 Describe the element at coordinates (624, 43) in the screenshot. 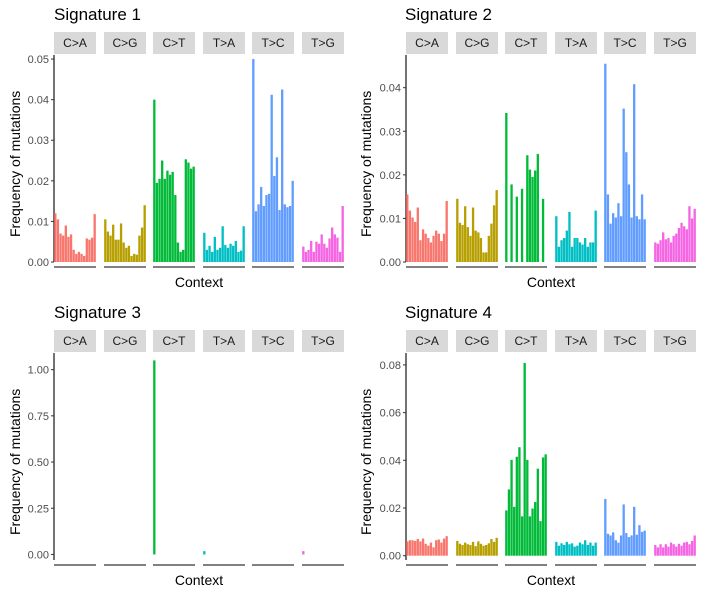

I see `facet-strip-label: T>C` at that location.